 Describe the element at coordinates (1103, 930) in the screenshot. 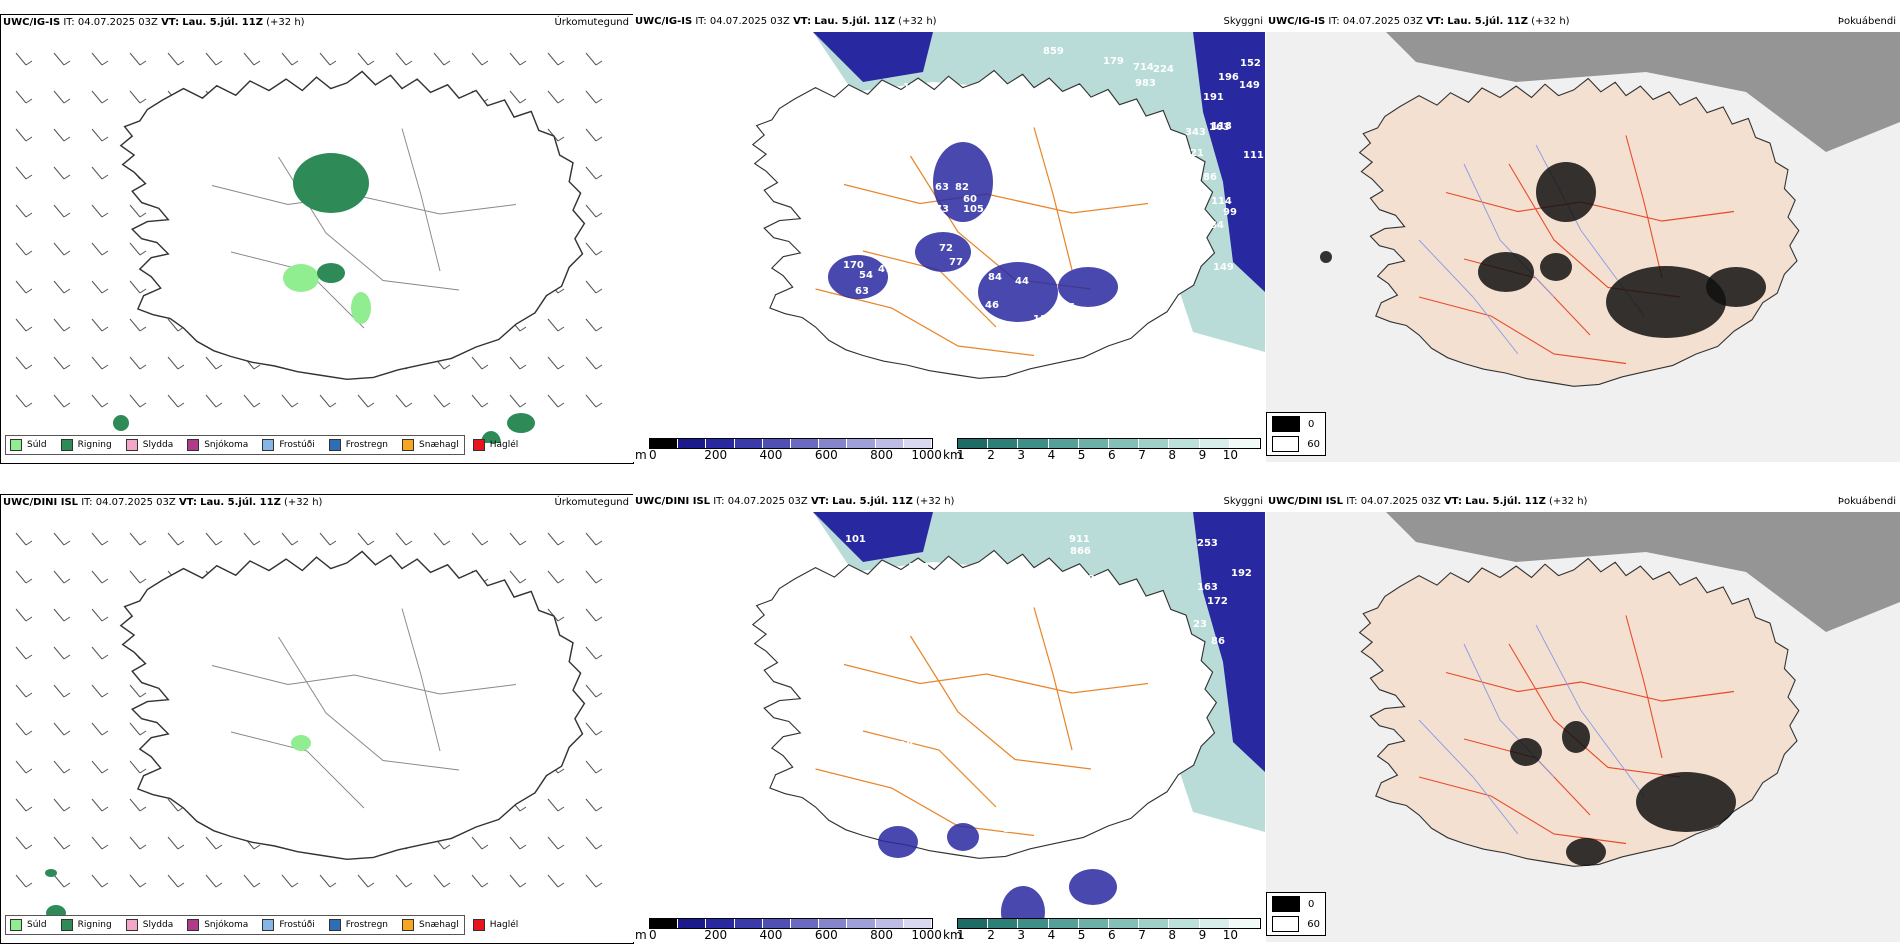

I see `visibility-colorbar: km 1 2 3 4 5 6 7 8 9 10` at that location.